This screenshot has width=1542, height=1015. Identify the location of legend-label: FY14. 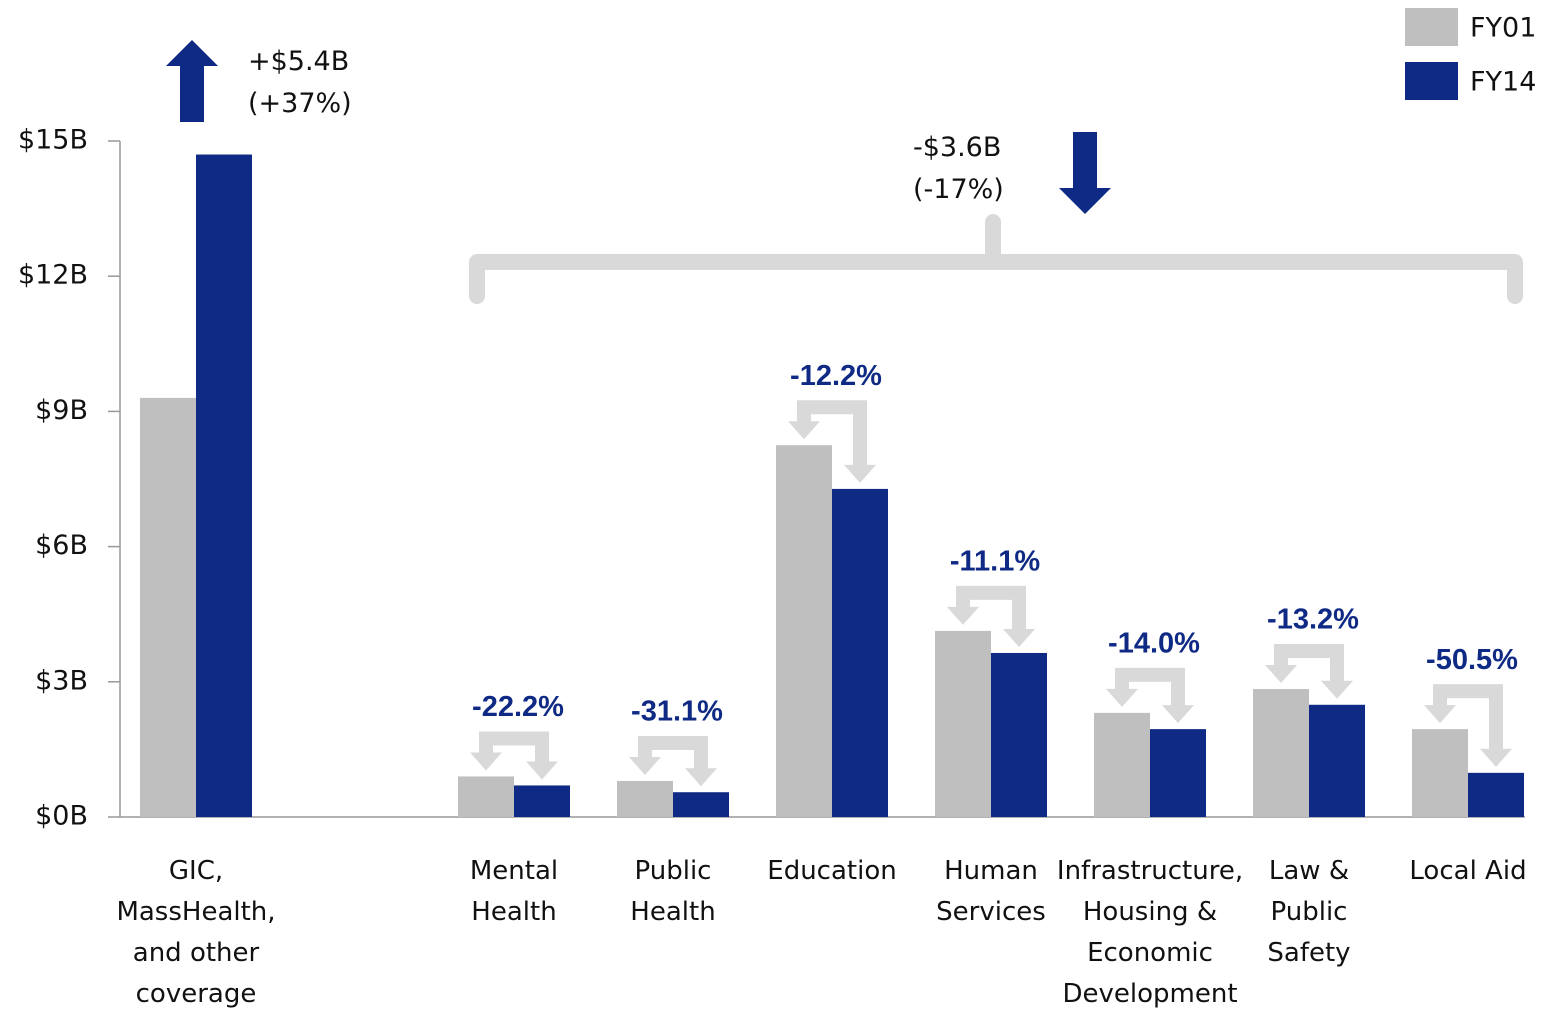
(1503, 82).